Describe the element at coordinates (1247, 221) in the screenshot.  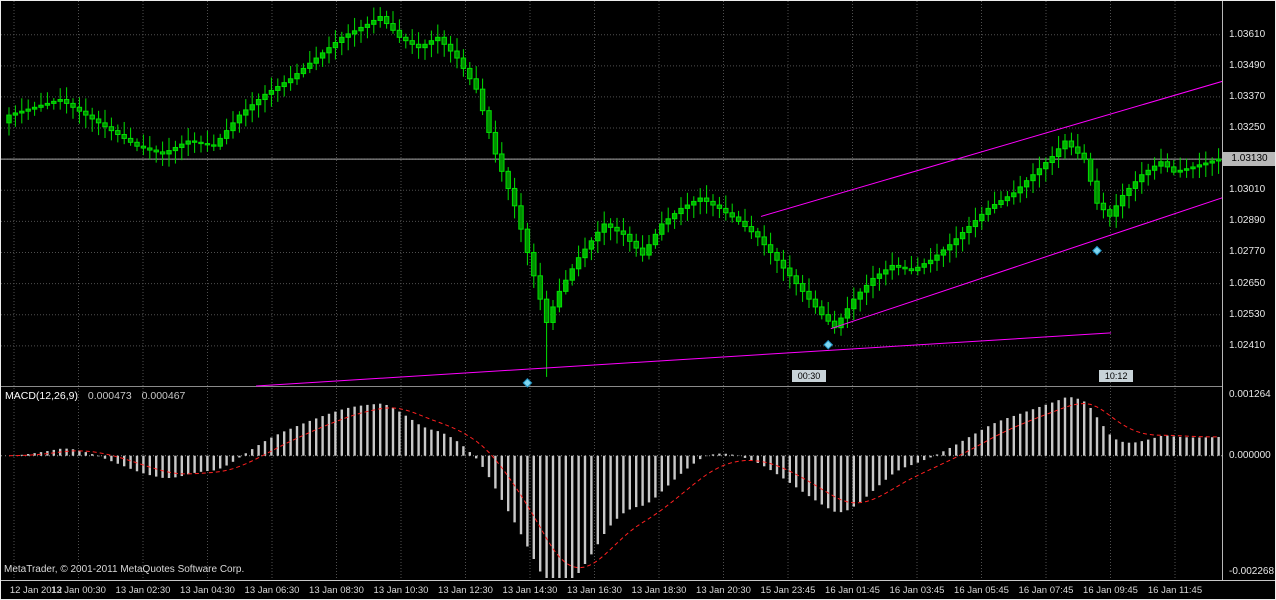
I see `price-axis-label: 1.02890` at that location.